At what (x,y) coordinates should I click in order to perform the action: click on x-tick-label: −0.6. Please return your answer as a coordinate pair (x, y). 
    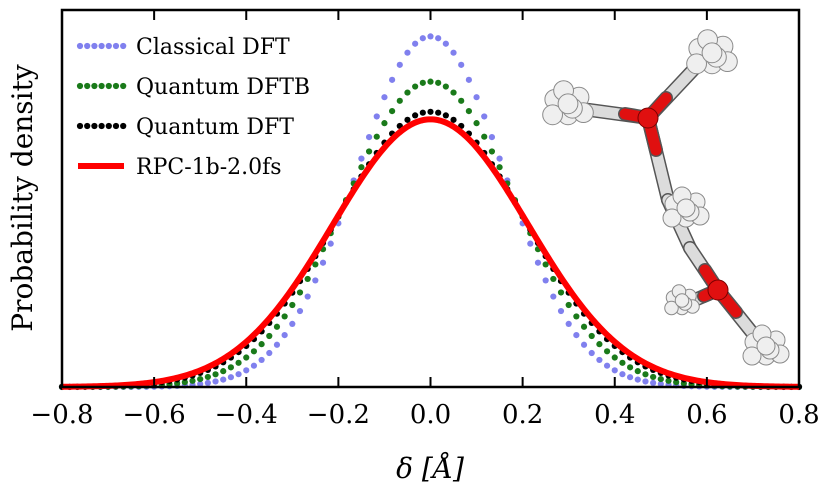
    Looking at the image, I should click on (154, 415).